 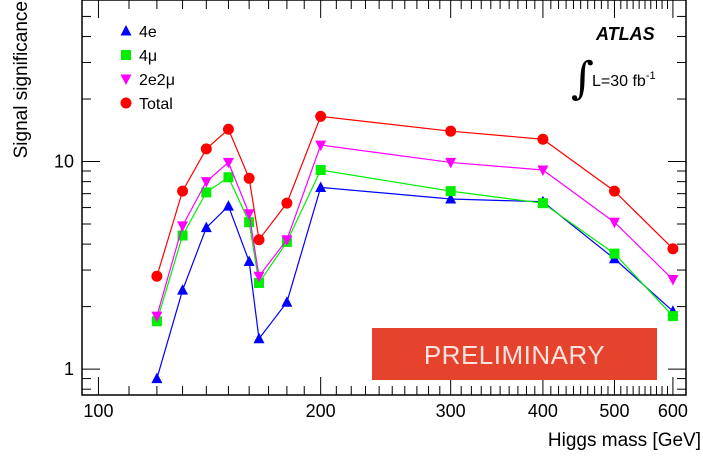 I want to click on legend-label: 4μ, so click(x=148, y=56).